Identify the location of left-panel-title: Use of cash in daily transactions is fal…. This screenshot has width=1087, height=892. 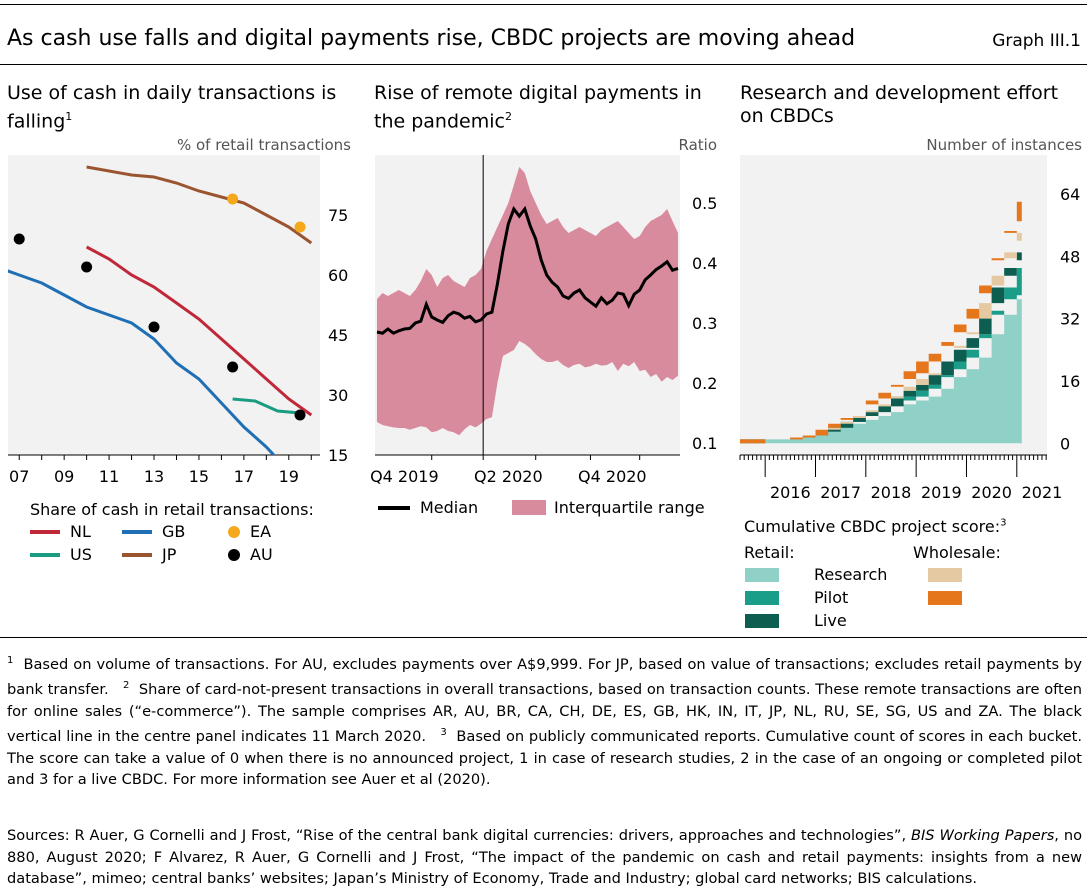
(172, 107).